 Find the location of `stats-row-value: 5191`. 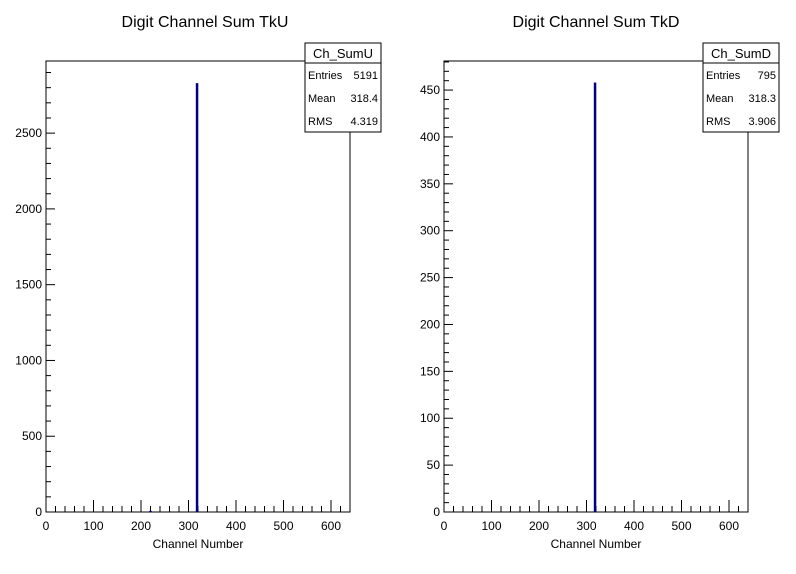

stats-row-value: 5191 is located at coordinates (366, 76).